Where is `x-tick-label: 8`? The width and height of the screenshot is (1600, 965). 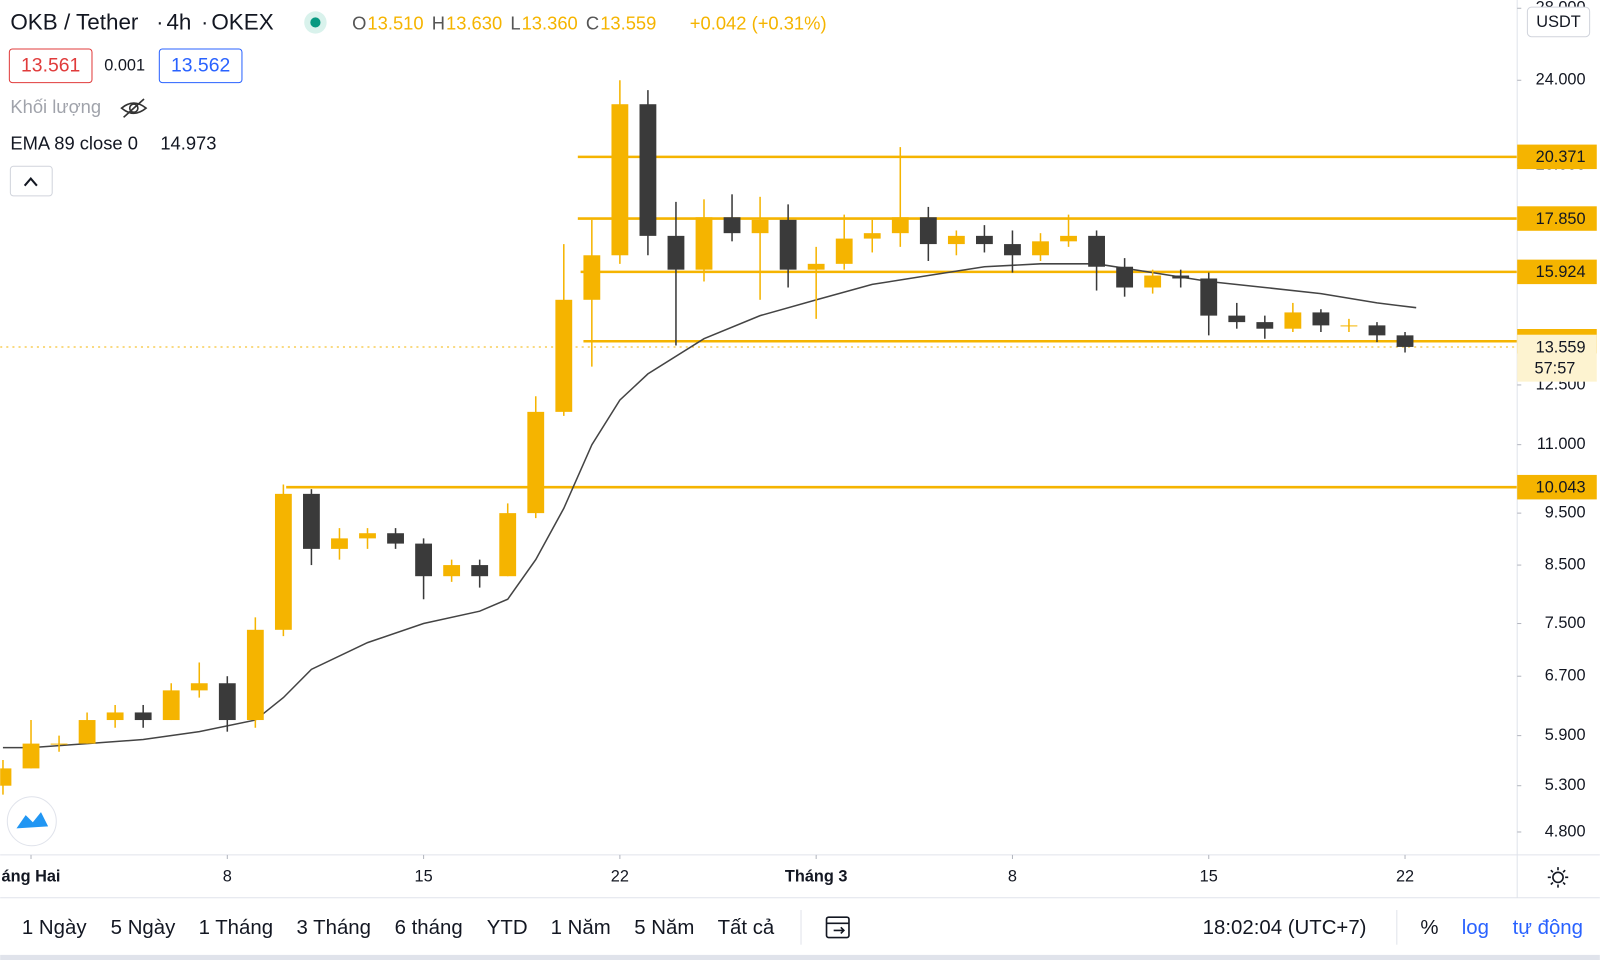
x-tick-label: 8 is located at coordinates (227, 877).